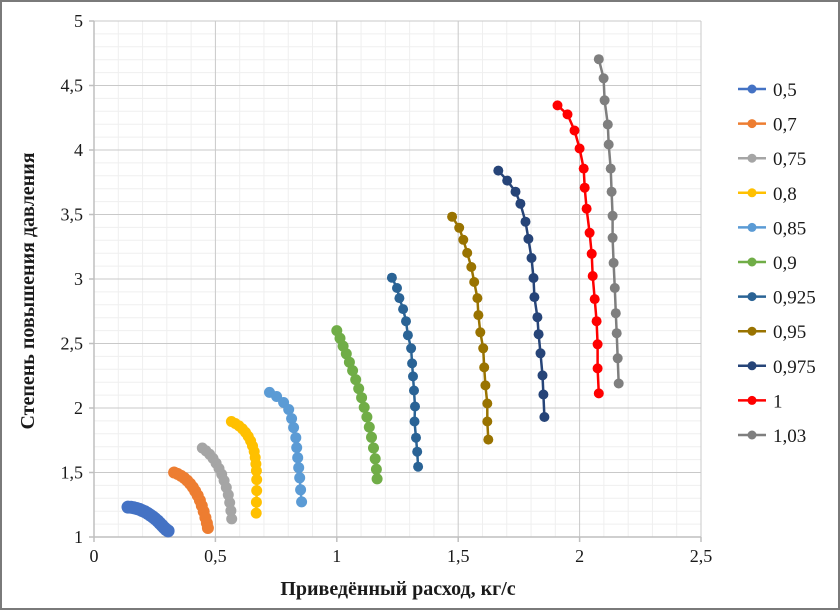  I want to click on legend-item-0-75: 0,75, so click(772, 159).